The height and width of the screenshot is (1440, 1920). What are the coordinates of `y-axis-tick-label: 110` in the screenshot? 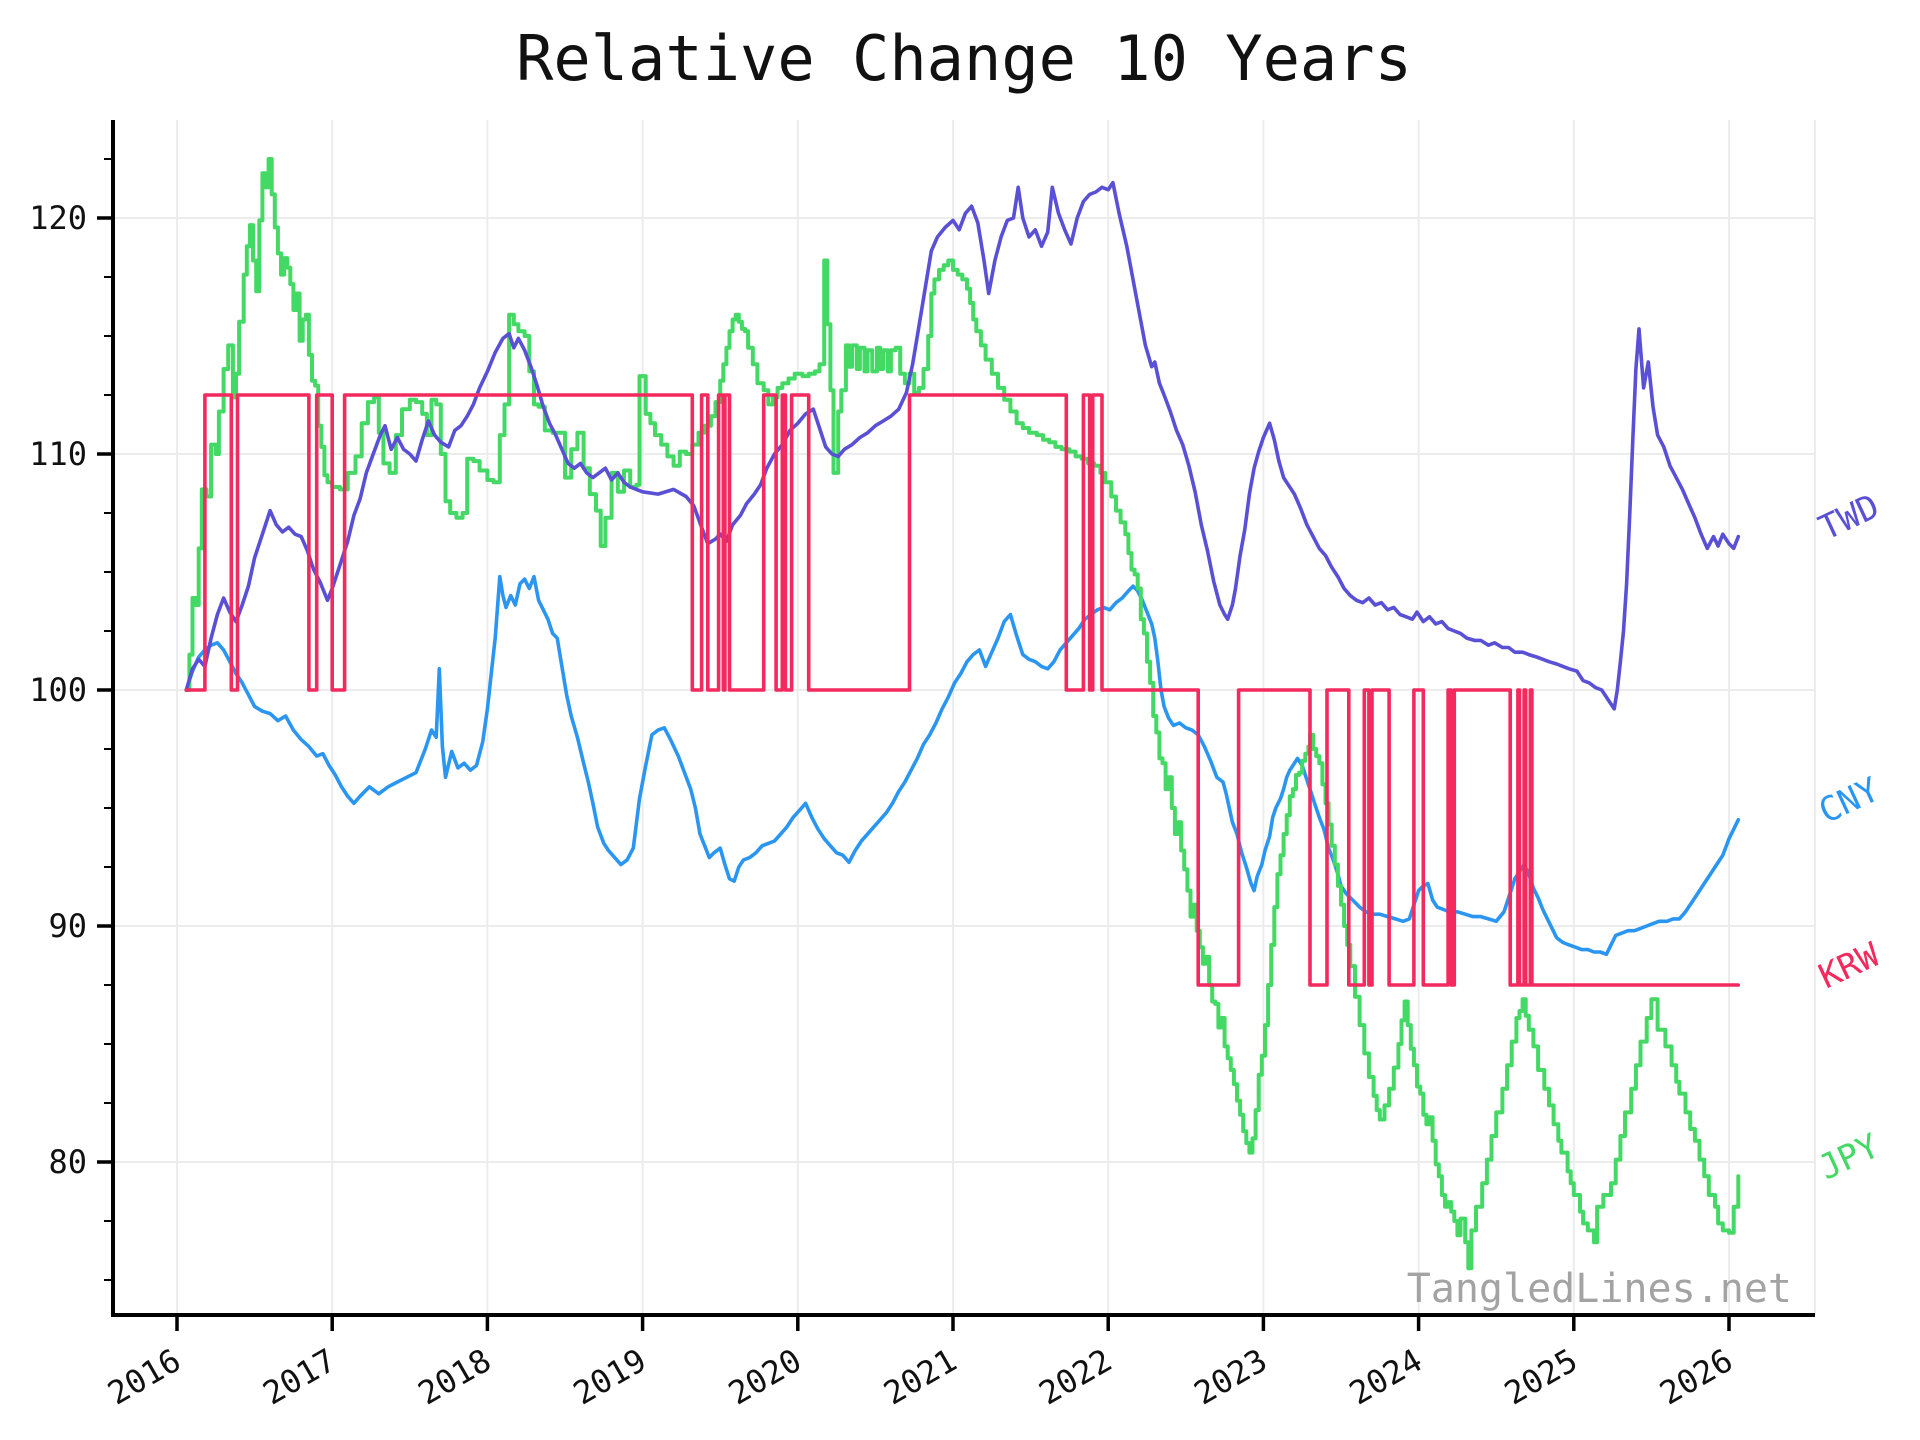 It's located at (58, 454).